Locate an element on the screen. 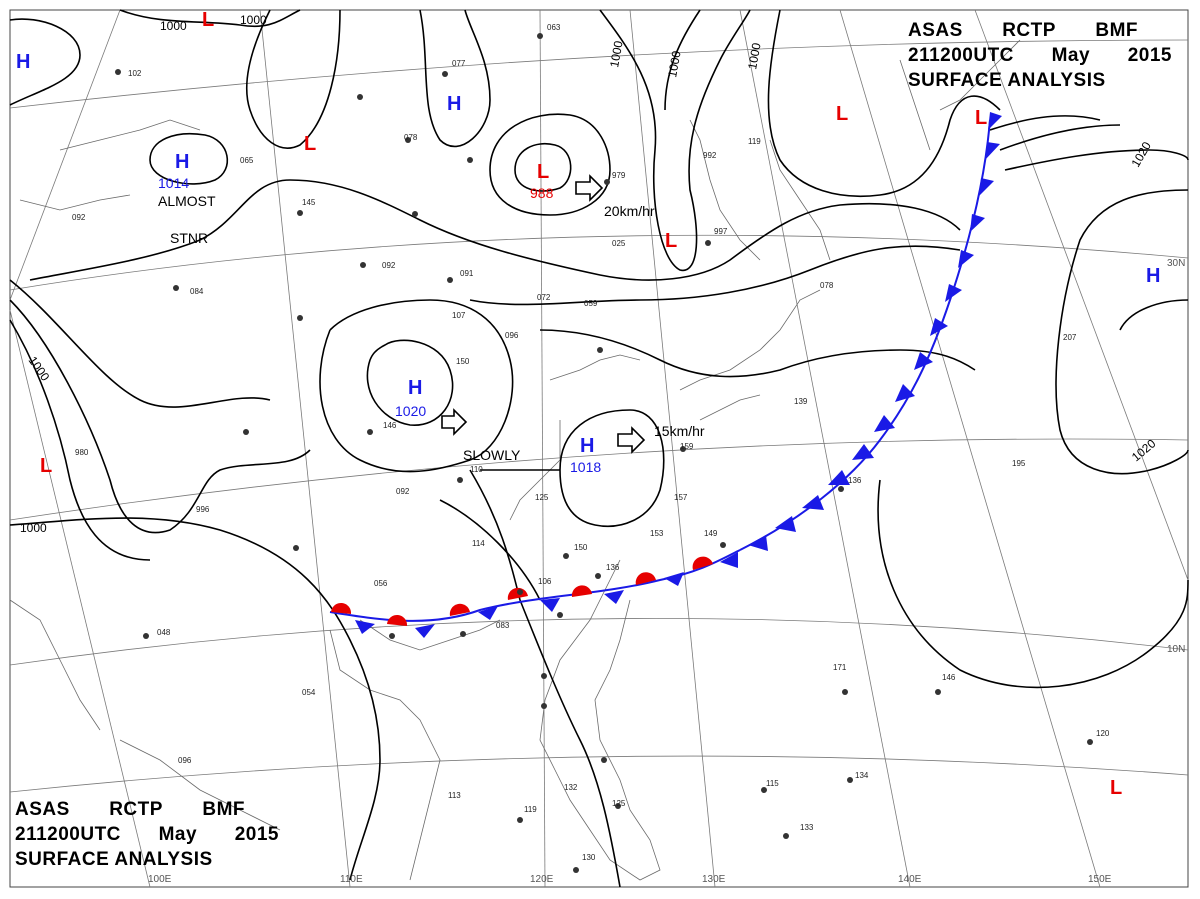 The height and width of the screenshot is (899, 1200). movement-arrows is located at coordinates (543, 314).